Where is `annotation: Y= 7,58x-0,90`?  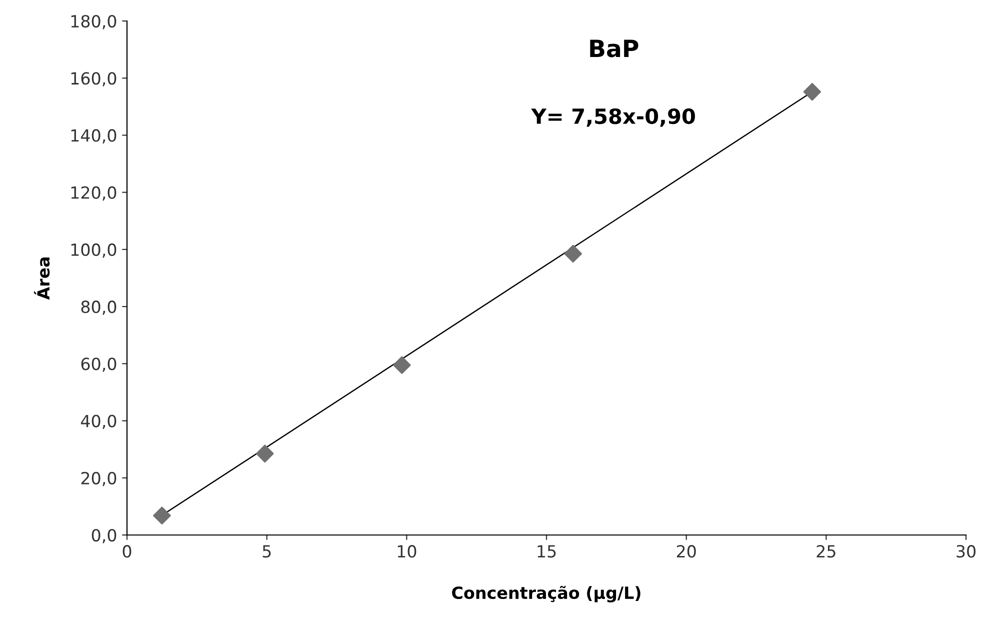
annotation: Y= 7,58x-0,90 is located at coordinates (613, 117).